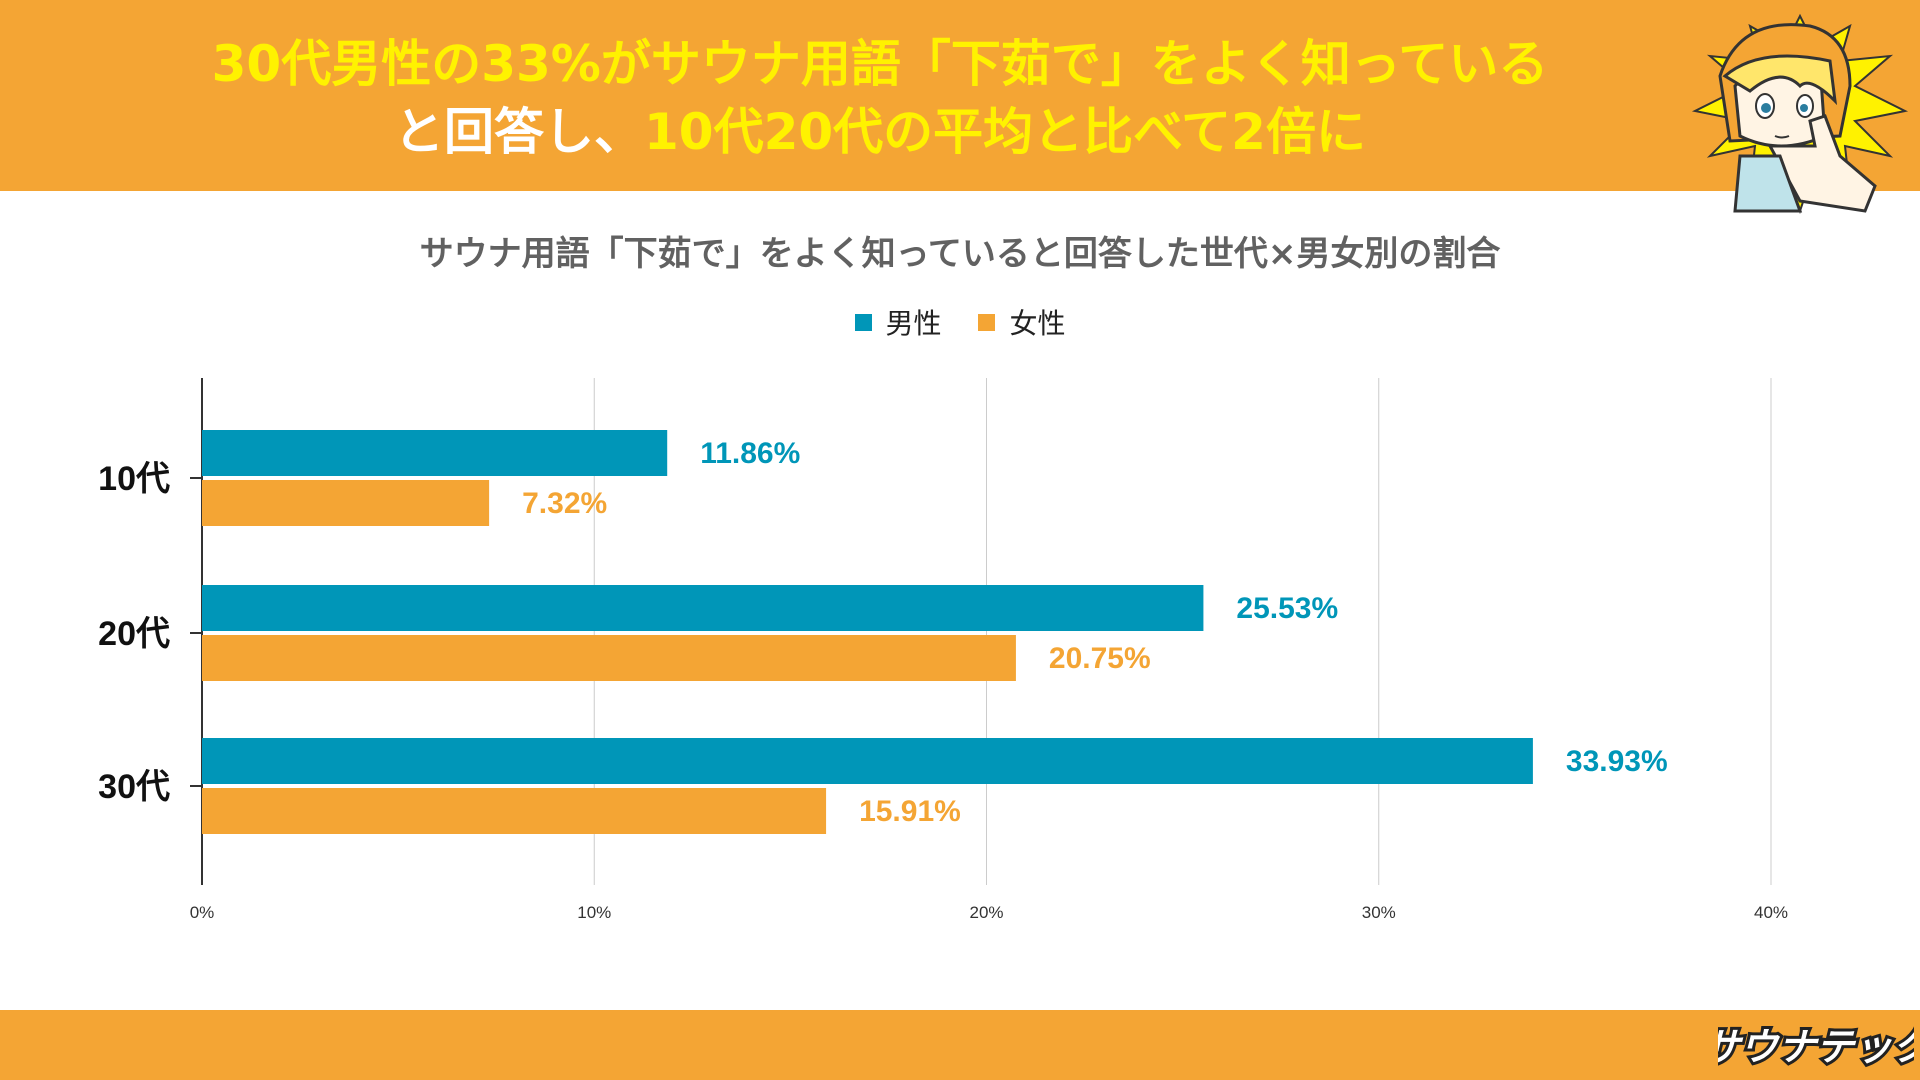 The image size is (1920, 1080). I want to click on headline-line-2-yellow: 10代20代の平均と比べて2倍に, so click(1005, 132).